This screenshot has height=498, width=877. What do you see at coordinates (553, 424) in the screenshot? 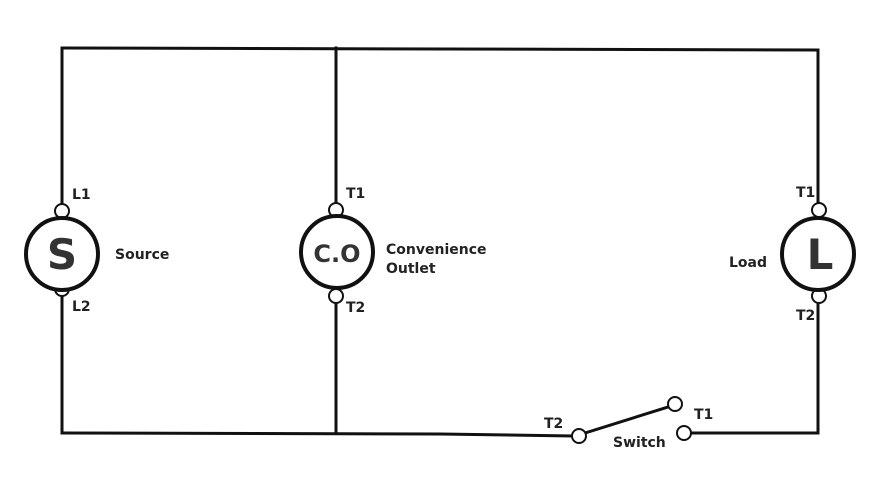
I see `switch-t2-label: T2` at bounding box center [553, 424].